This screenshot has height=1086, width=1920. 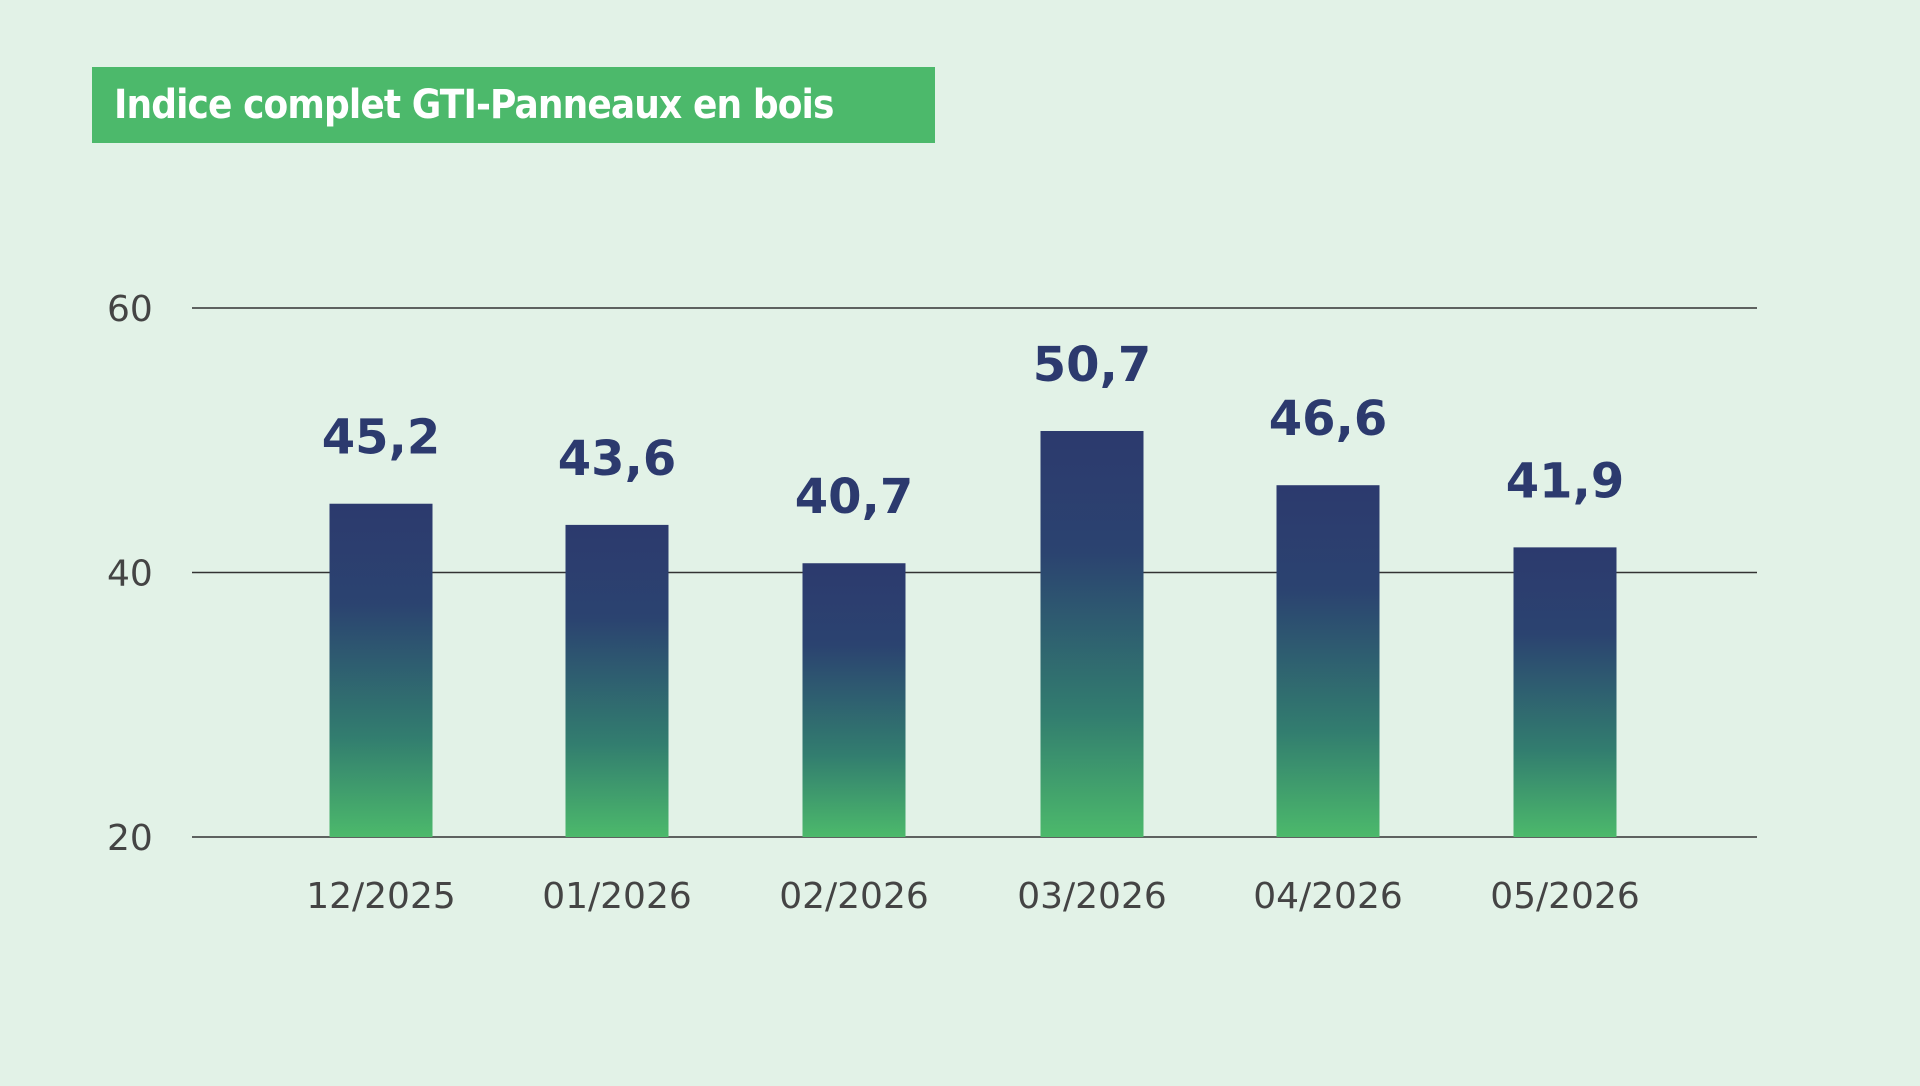 I want to click on x-tick-label: 04/2026, so click(x=1328, y=896).